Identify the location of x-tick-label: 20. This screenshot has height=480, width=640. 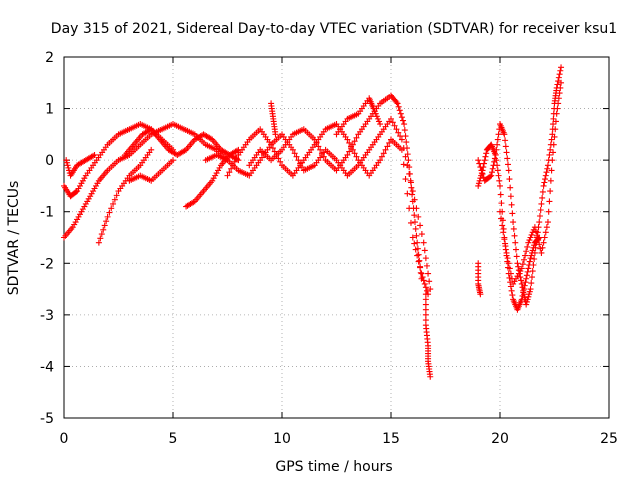
(500, 439).